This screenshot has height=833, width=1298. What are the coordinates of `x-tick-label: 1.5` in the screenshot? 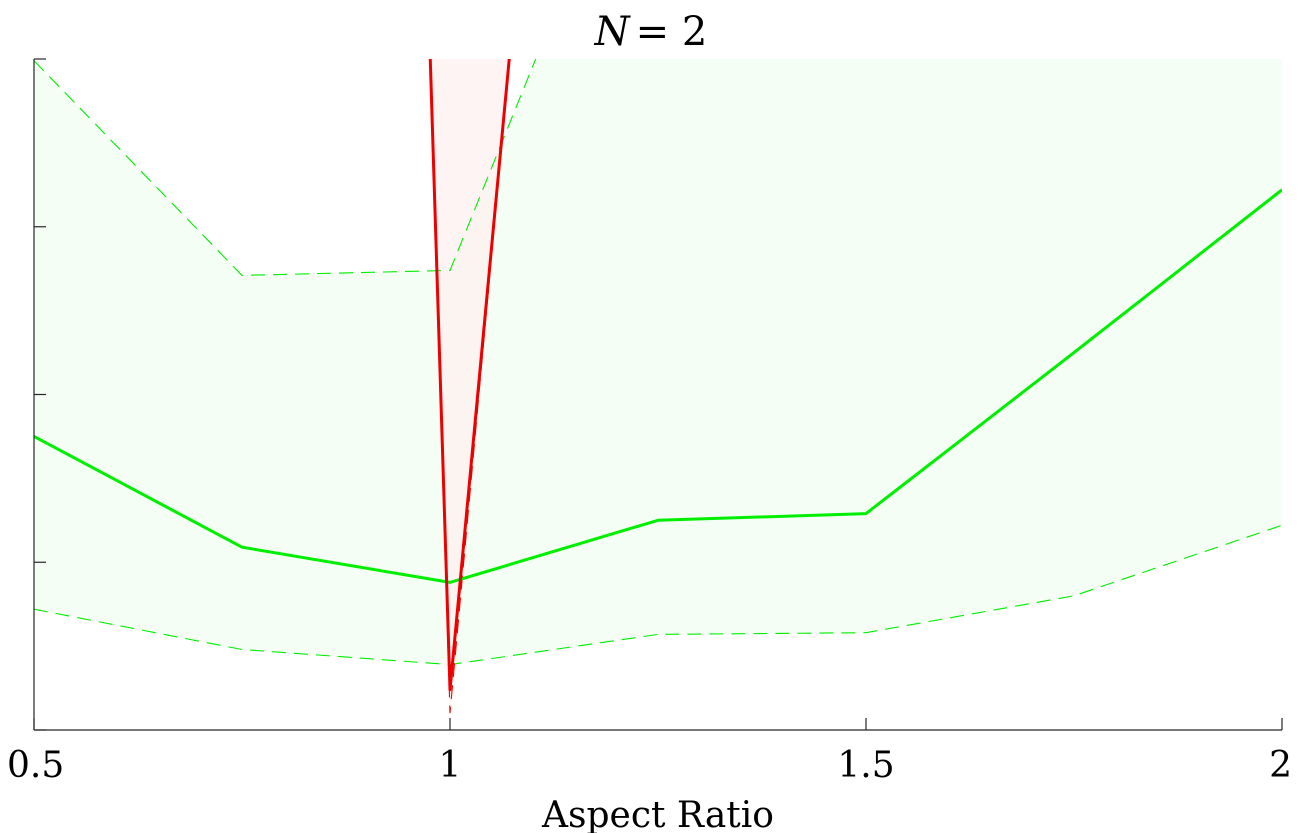 It's located at (865, 765).